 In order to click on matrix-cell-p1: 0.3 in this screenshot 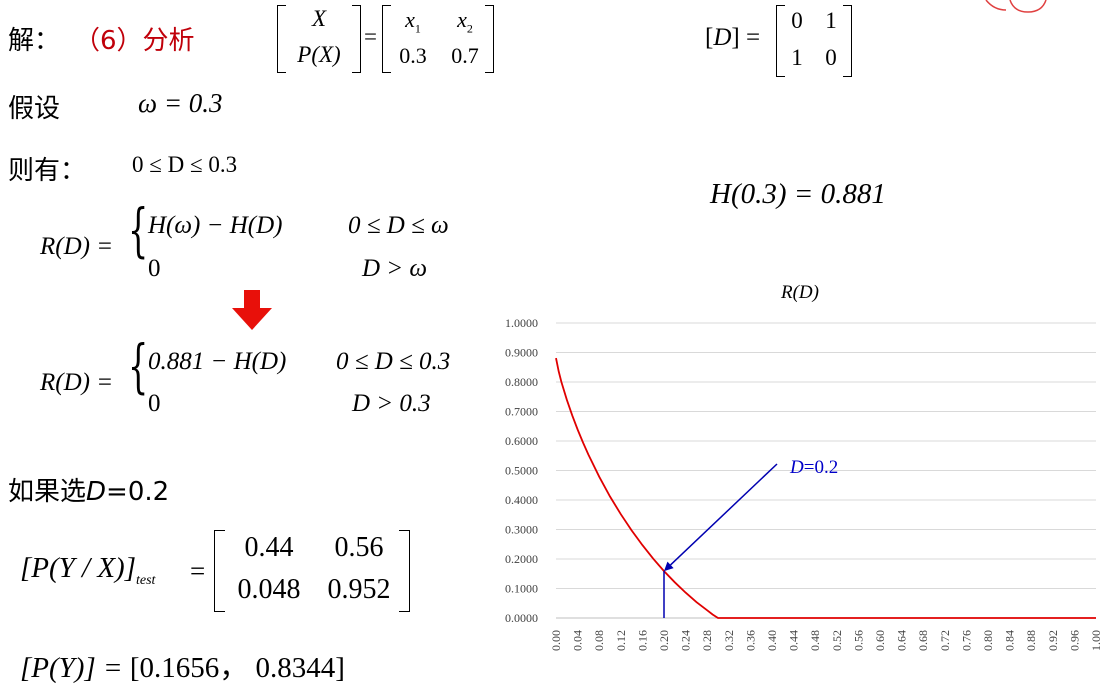, I will do `click(413, 55)`.